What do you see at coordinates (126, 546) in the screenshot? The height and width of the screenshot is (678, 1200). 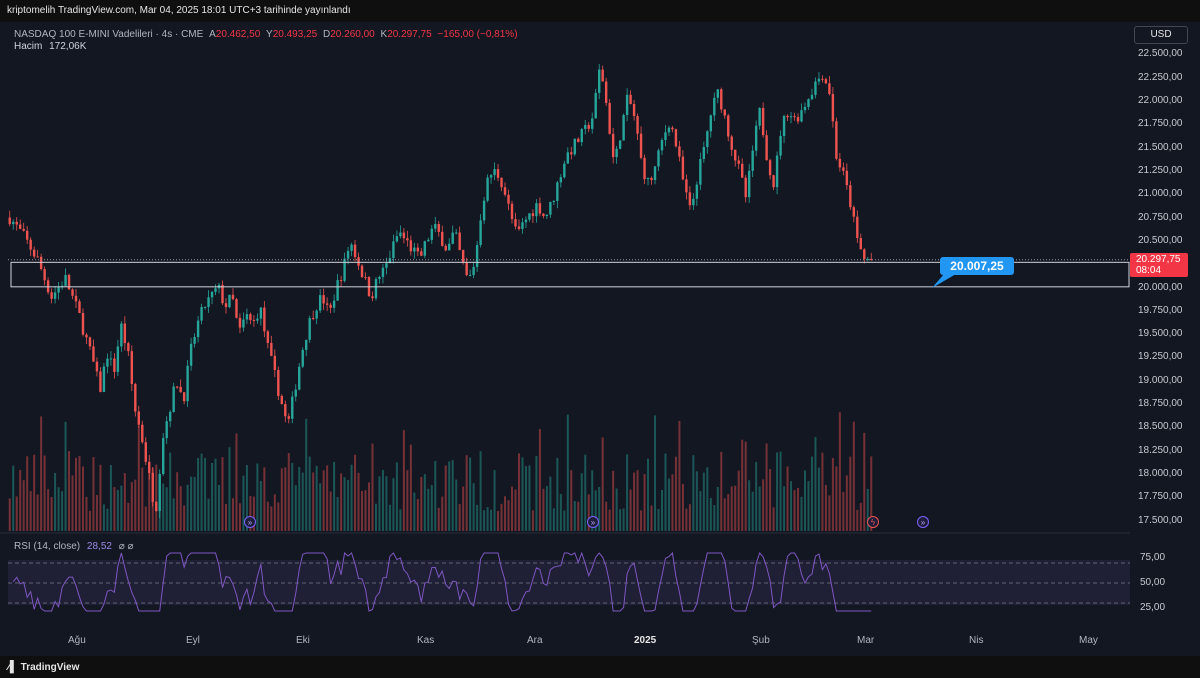 I see `rsi-settings-icons: ⌀ ⌀` at bounding box center [126, 546].